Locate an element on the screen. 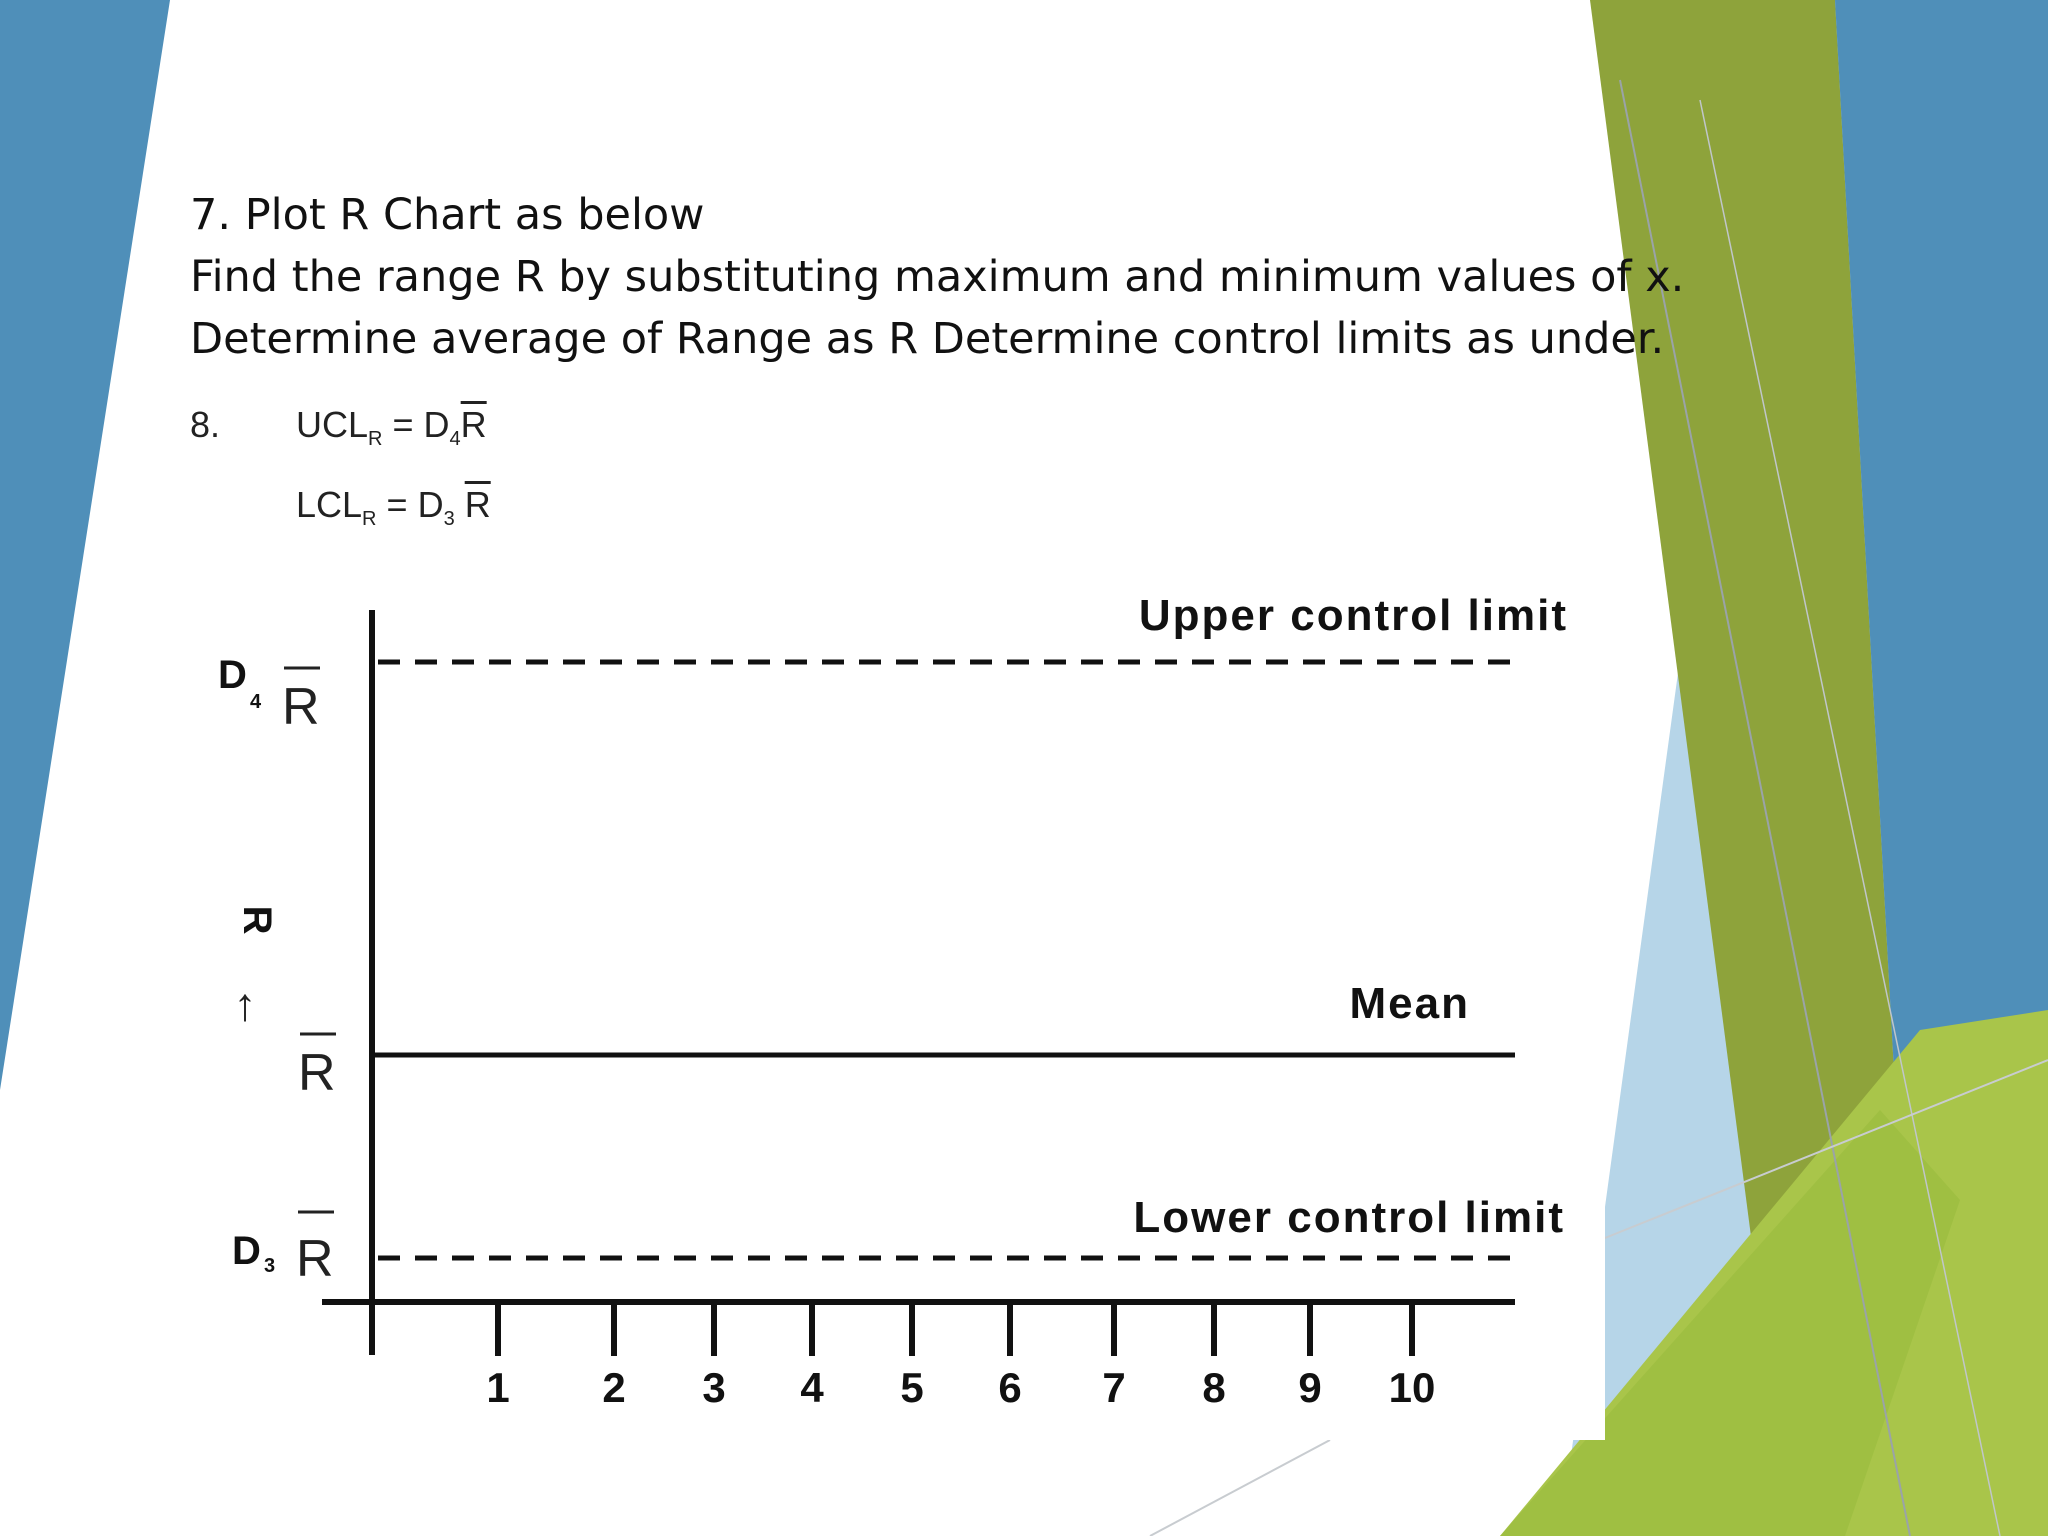  lcl-label: Lower control limit is located at coordinates (1349, 1217).